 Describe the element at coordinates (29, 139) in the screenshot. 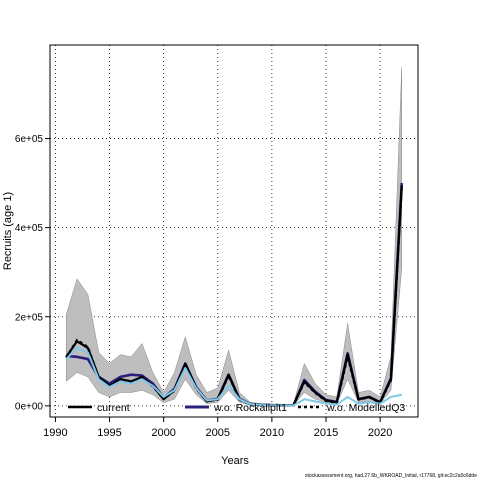

I see `y-tick-label-3: 6e+05` at that location.